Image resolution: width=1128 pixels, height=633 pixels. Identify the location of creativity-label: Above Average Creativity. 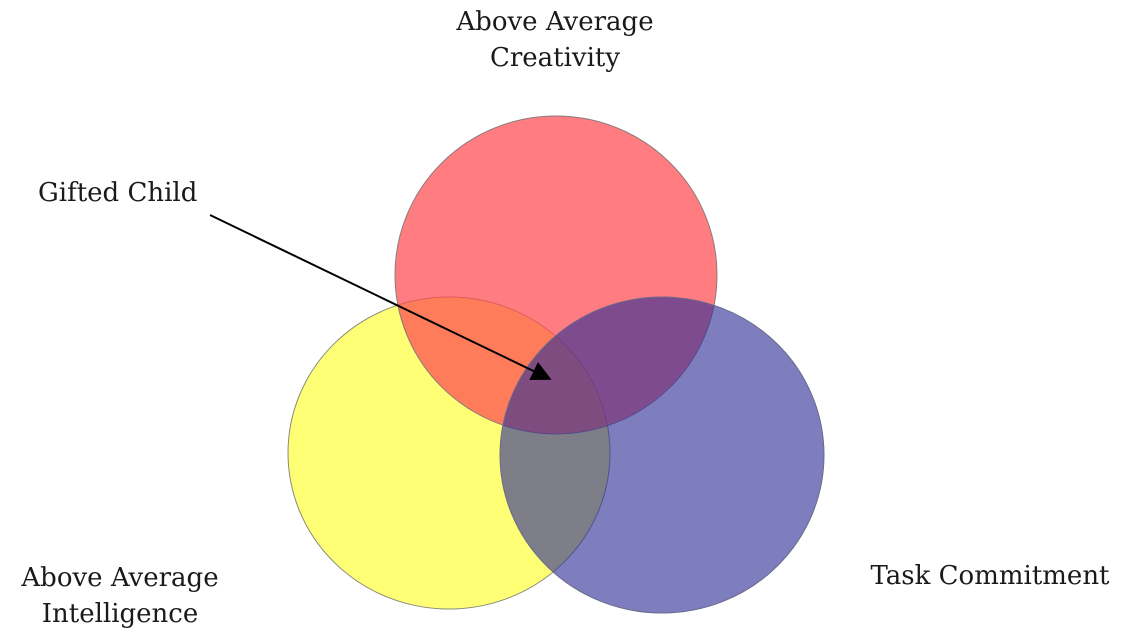
(555, 40).